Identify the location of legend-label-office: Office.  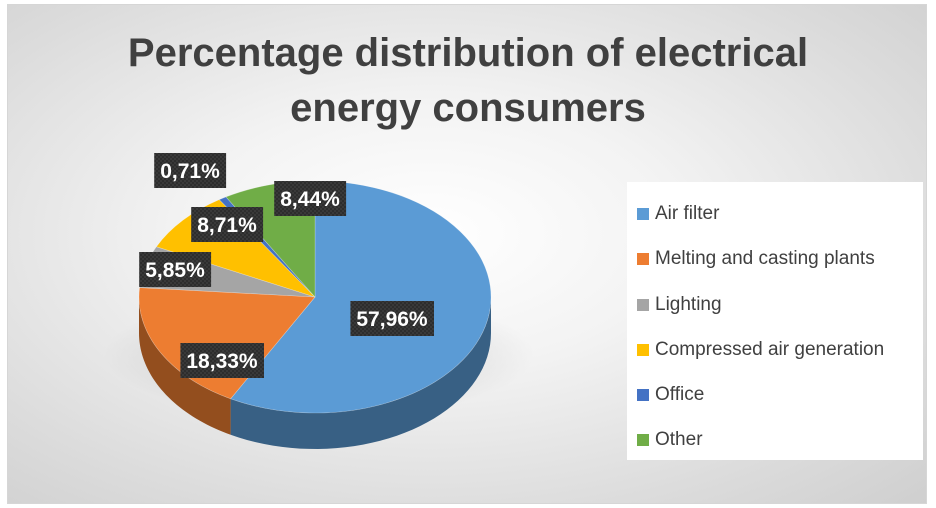
(680, 394).